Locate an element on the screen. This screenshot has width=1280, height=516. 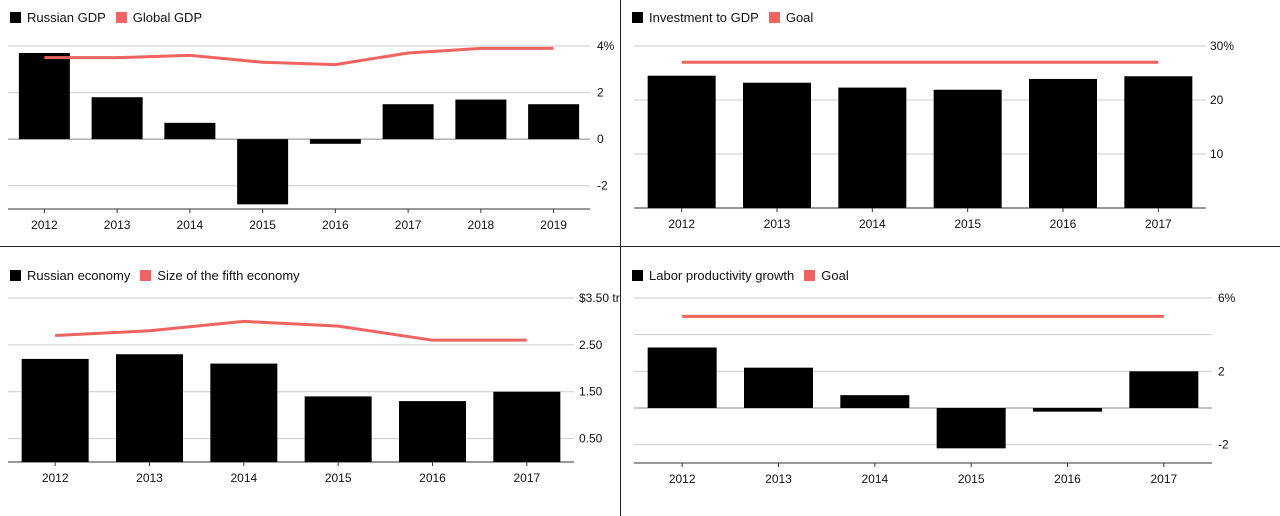
y-tick-label: 0.50 is located at coordinates (591, 439).